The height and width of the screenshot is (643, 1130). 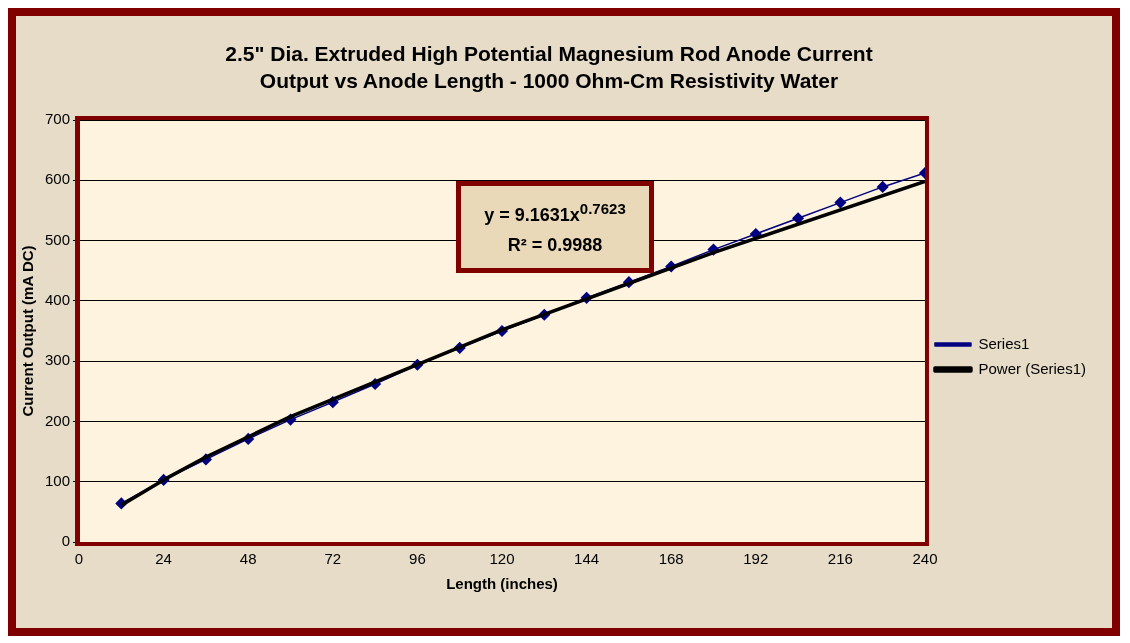 I want to click on x-tick-label: 144, so click(x=587, y=559).